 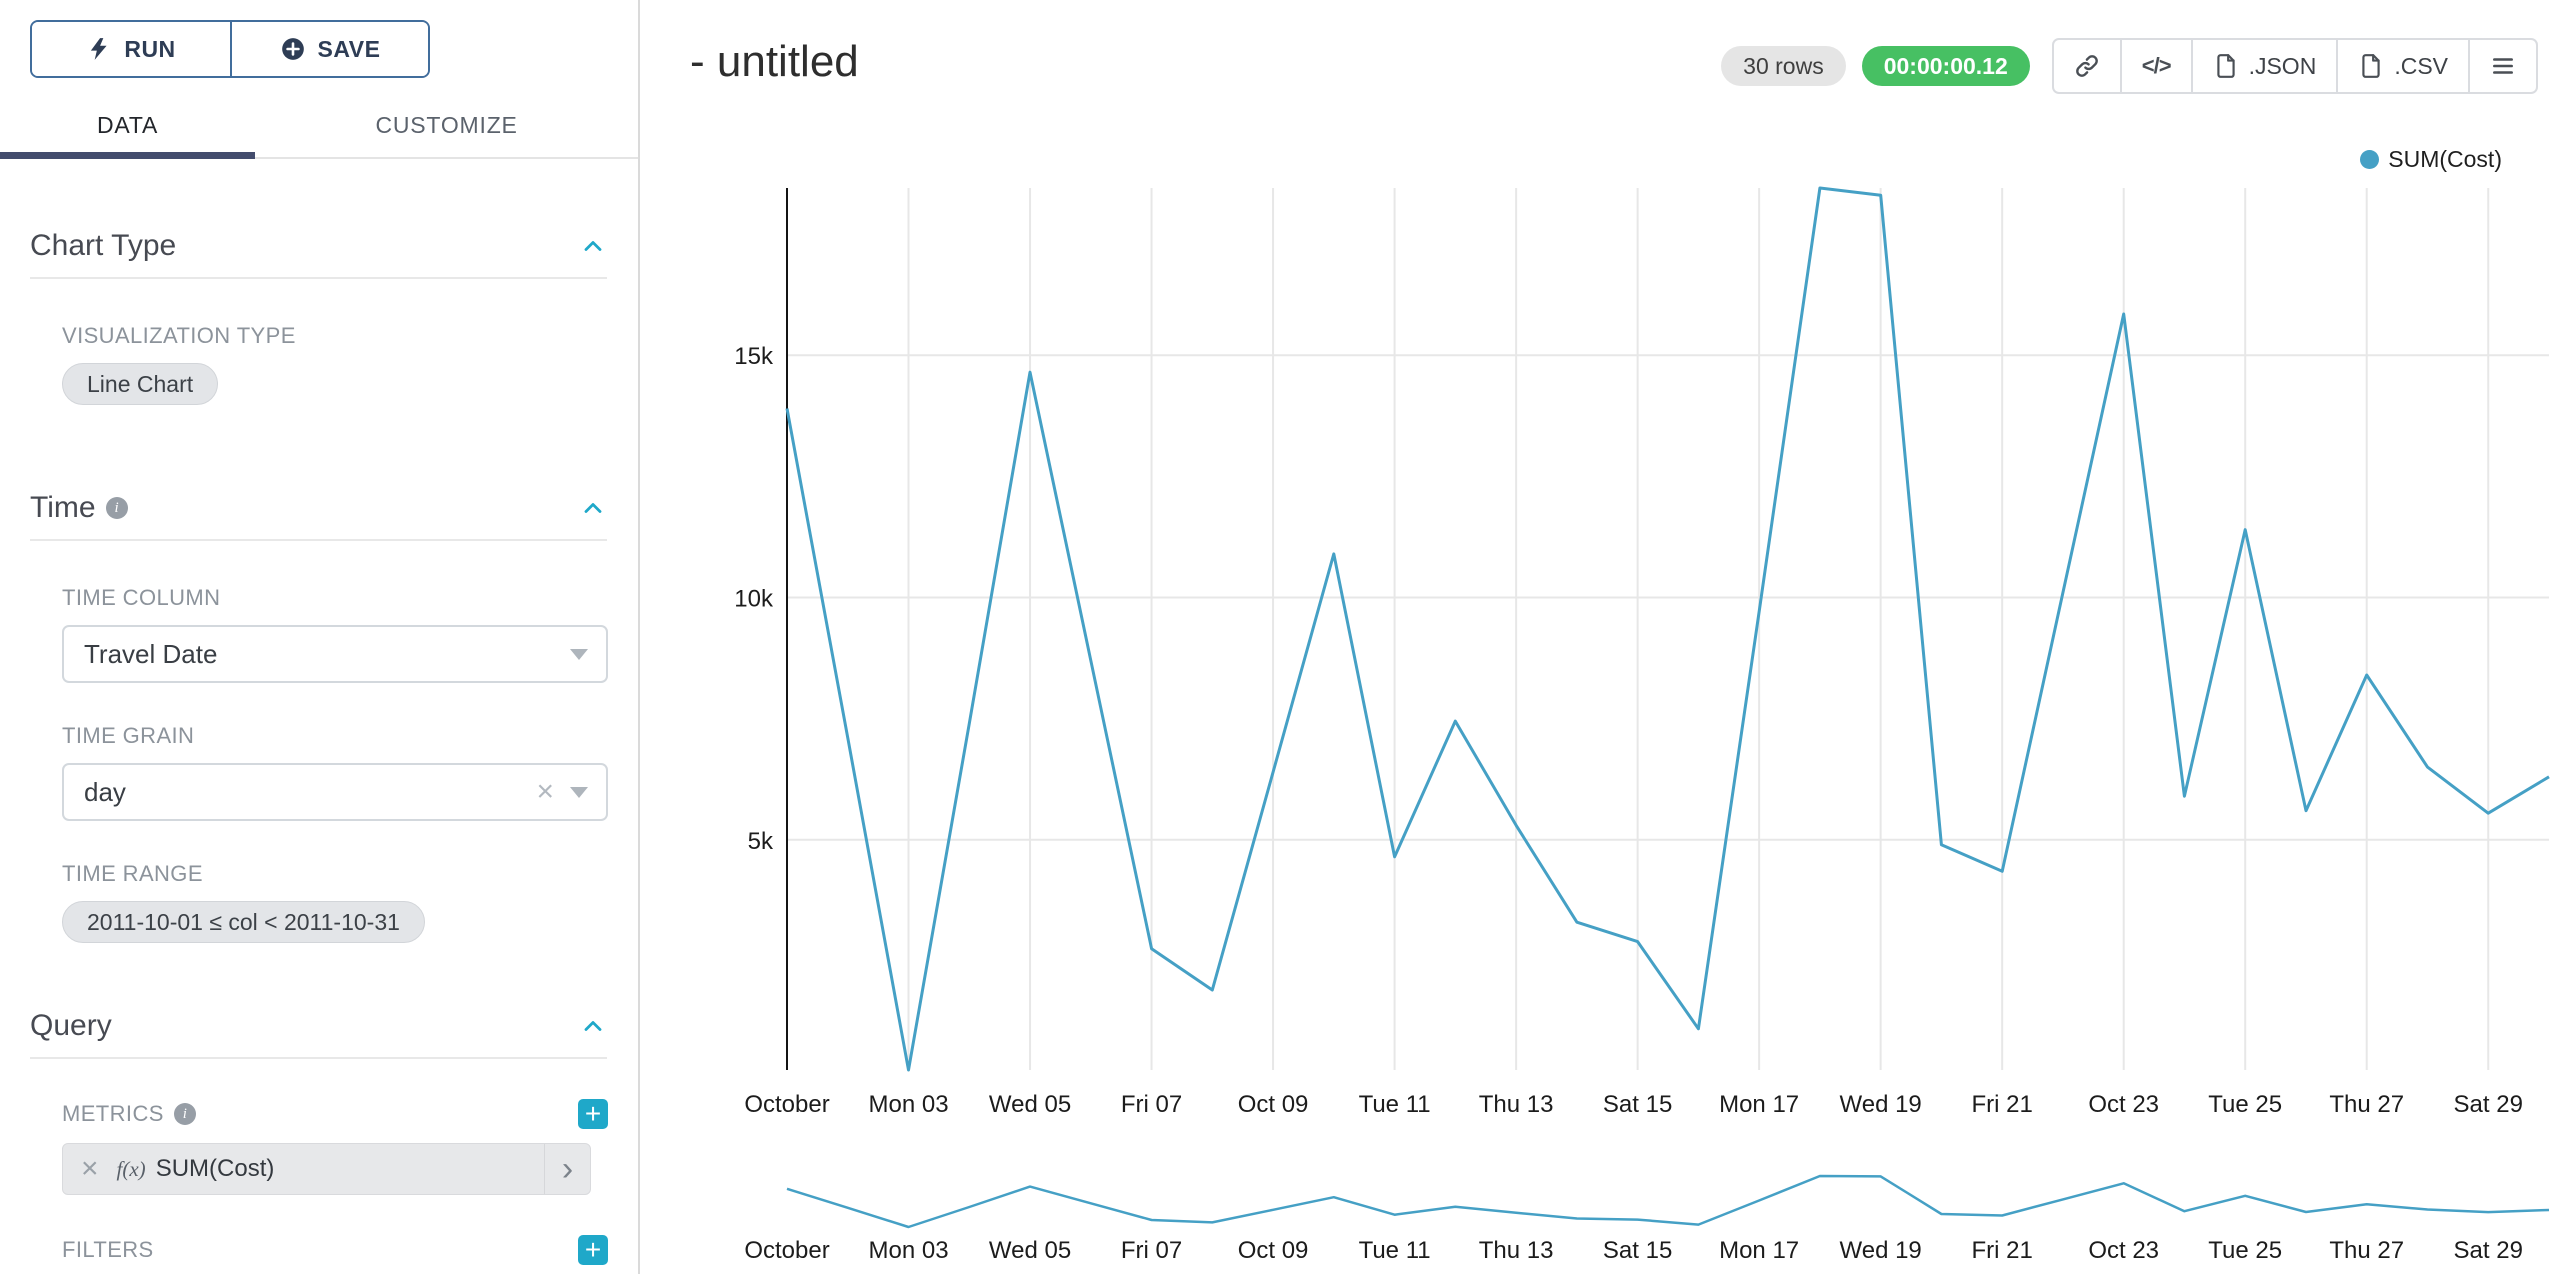 What do you see at coordinates (71, 1025) in the screenshot?
I see `query-section-title: Query` at bounding box center [71, 1025].